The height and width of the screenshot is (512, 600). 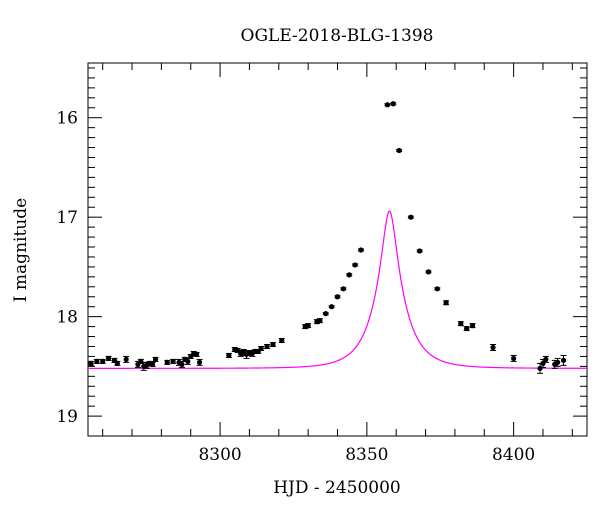 I want to click on y-tick-label: 18, so click(x=67, y=318).